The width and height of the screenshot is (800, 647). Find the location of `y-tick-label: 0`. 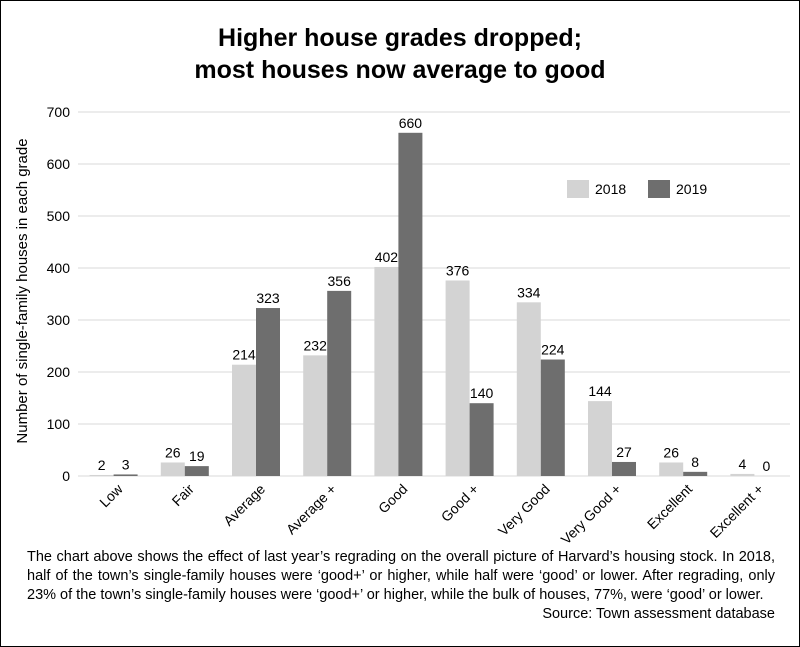

y-tick-label: 0 is located at coordinates (66, 476).